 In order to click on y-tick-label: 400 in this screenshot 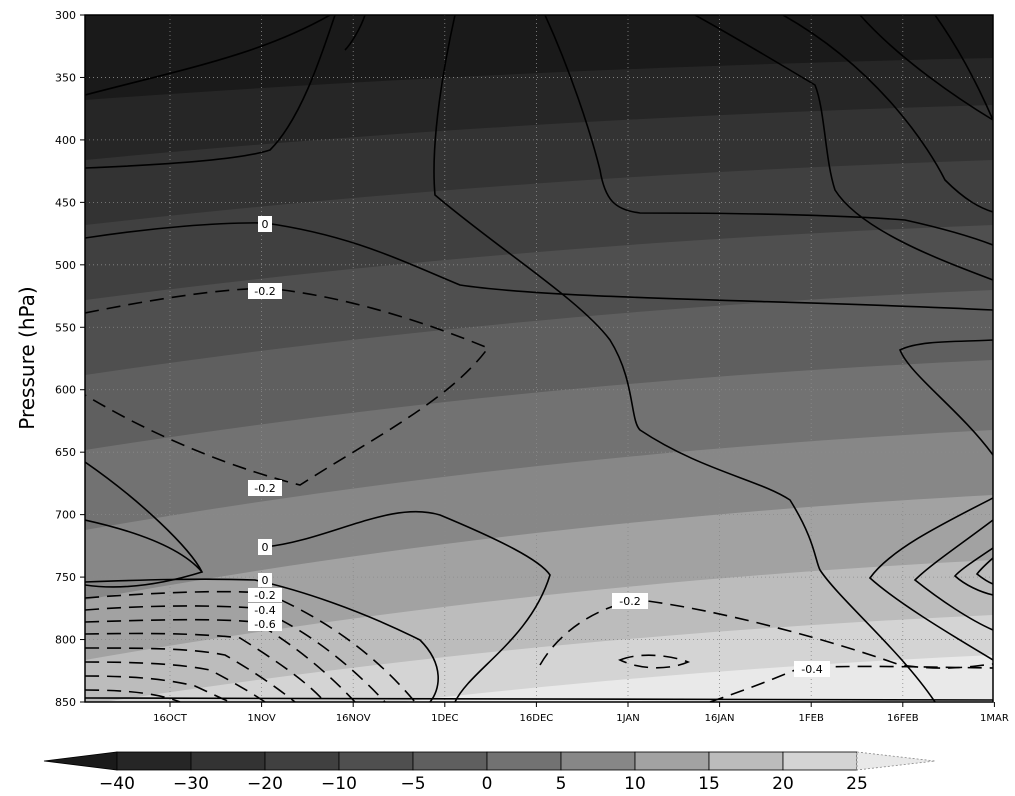, I will do `click(65, 140)`.